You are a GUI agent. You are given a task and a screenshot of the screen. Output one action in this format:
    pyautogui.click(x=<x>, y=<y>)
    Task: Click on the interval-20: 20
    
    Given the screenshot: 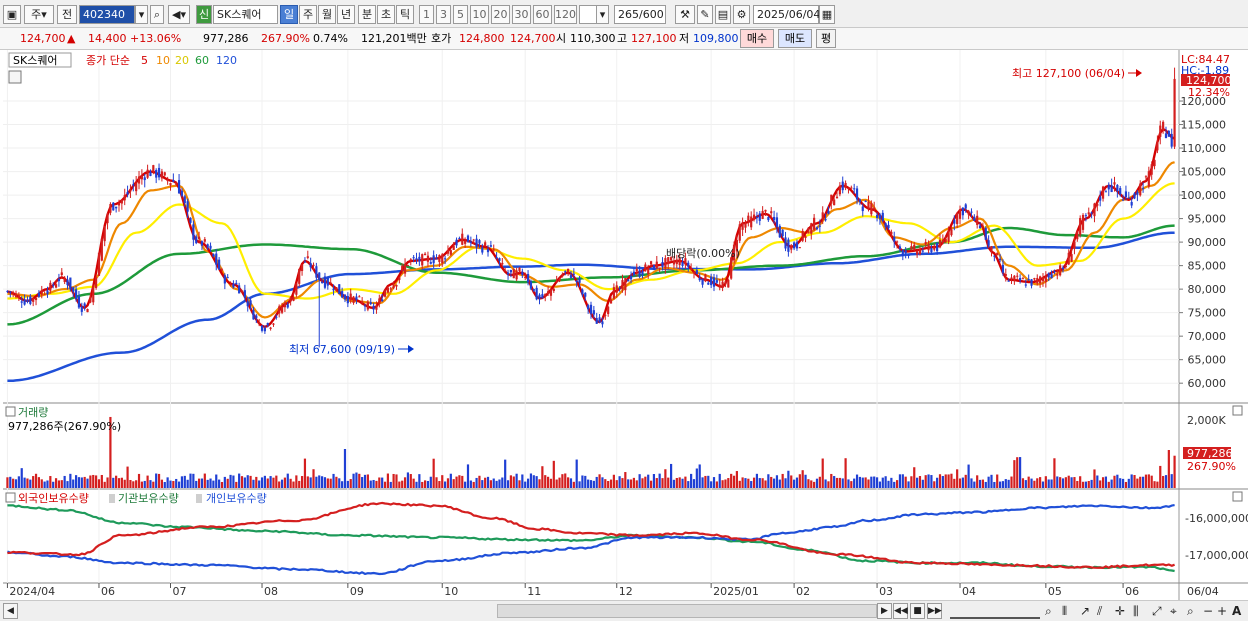 What is the action you would take?
    pyautogui.click(x=500, y=14)
    